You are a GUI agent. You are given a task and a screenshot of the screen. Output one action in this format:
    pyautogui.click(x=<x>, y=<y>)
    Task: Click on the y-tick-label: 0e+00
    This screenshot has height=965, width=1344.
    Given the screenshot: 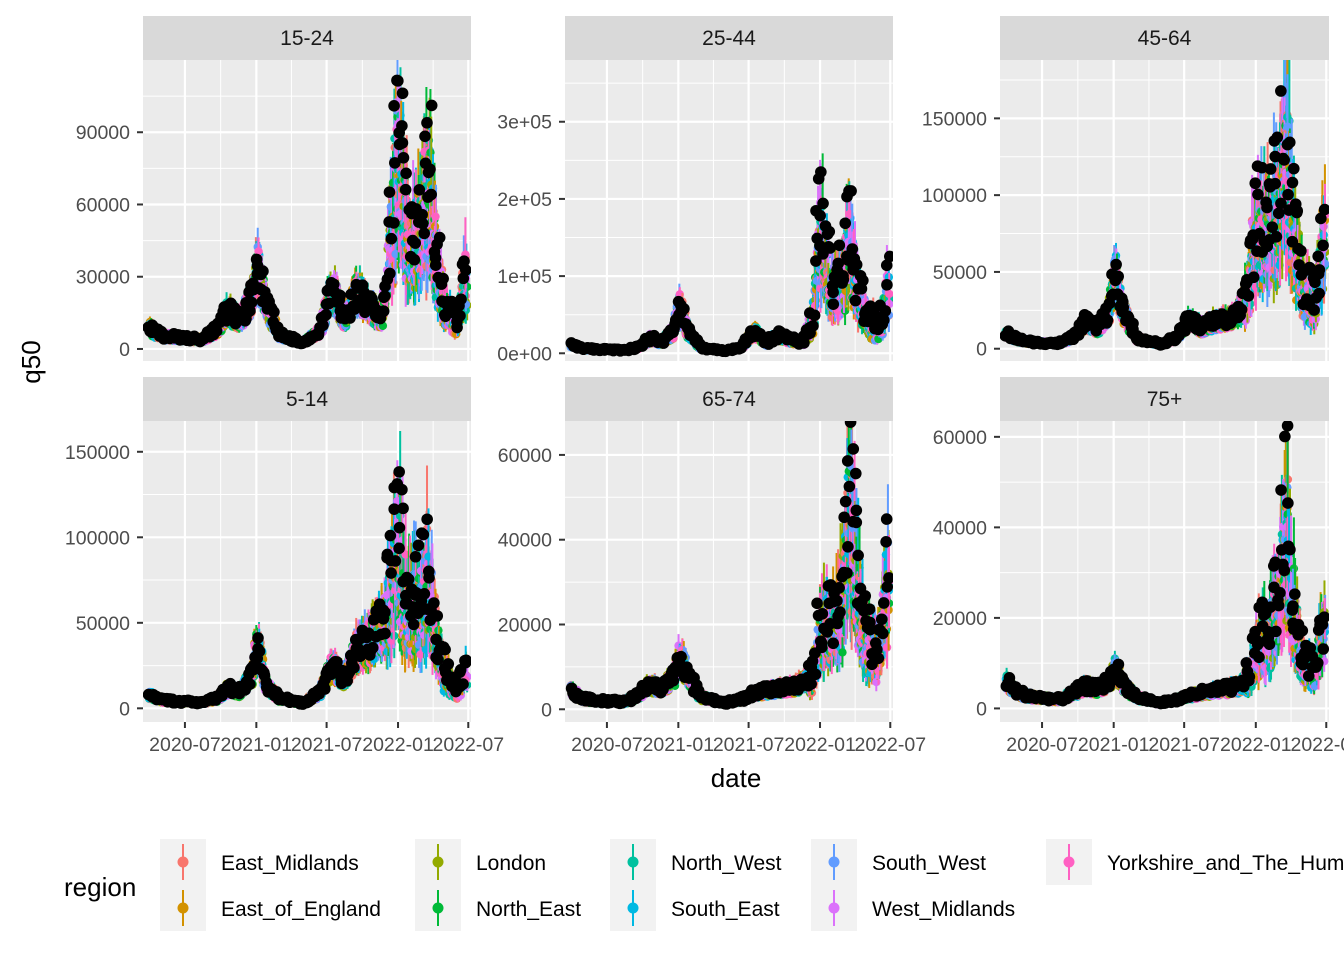 What is the action you would take?
    pyautogui.click(x=524, y=354)
    